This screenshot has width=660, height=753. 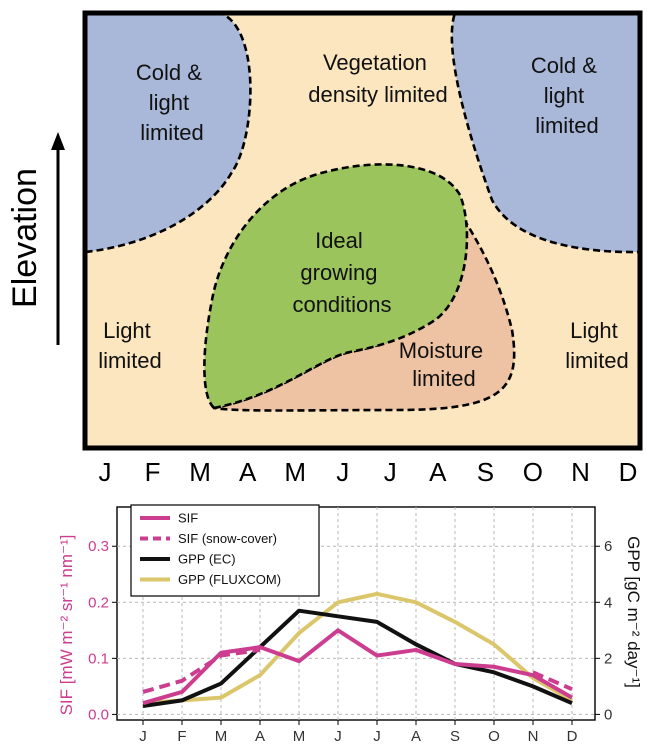 What do you see at coordinates (533, 472) in the screenshot?
I see `diagram-month-label: O` at bounding box center [533, 472].